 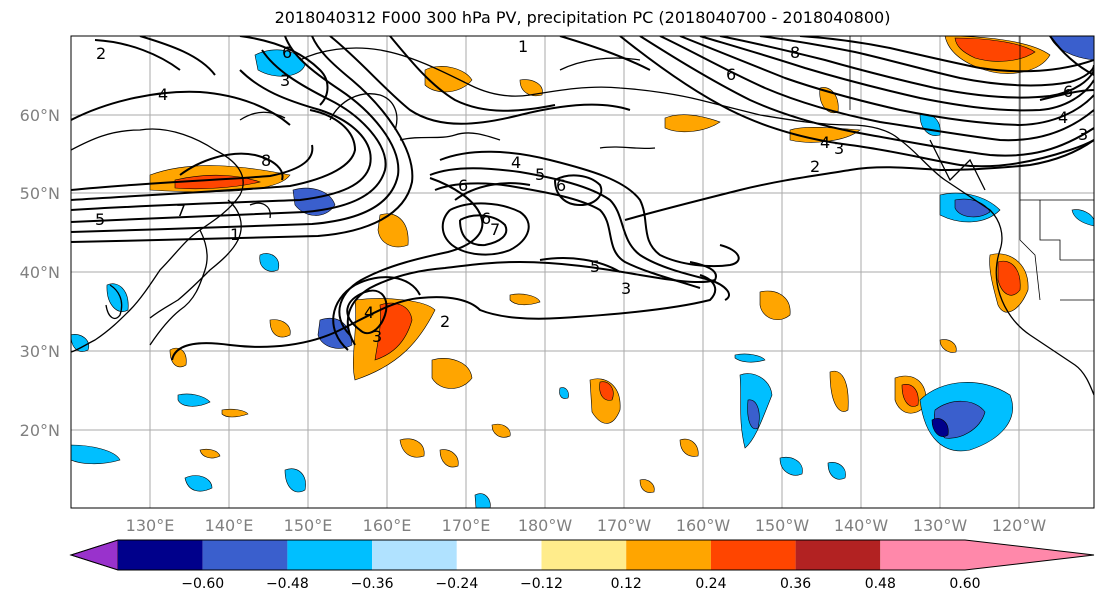 I want to click on lon-label: 160°W, so click(x=703, y=525).